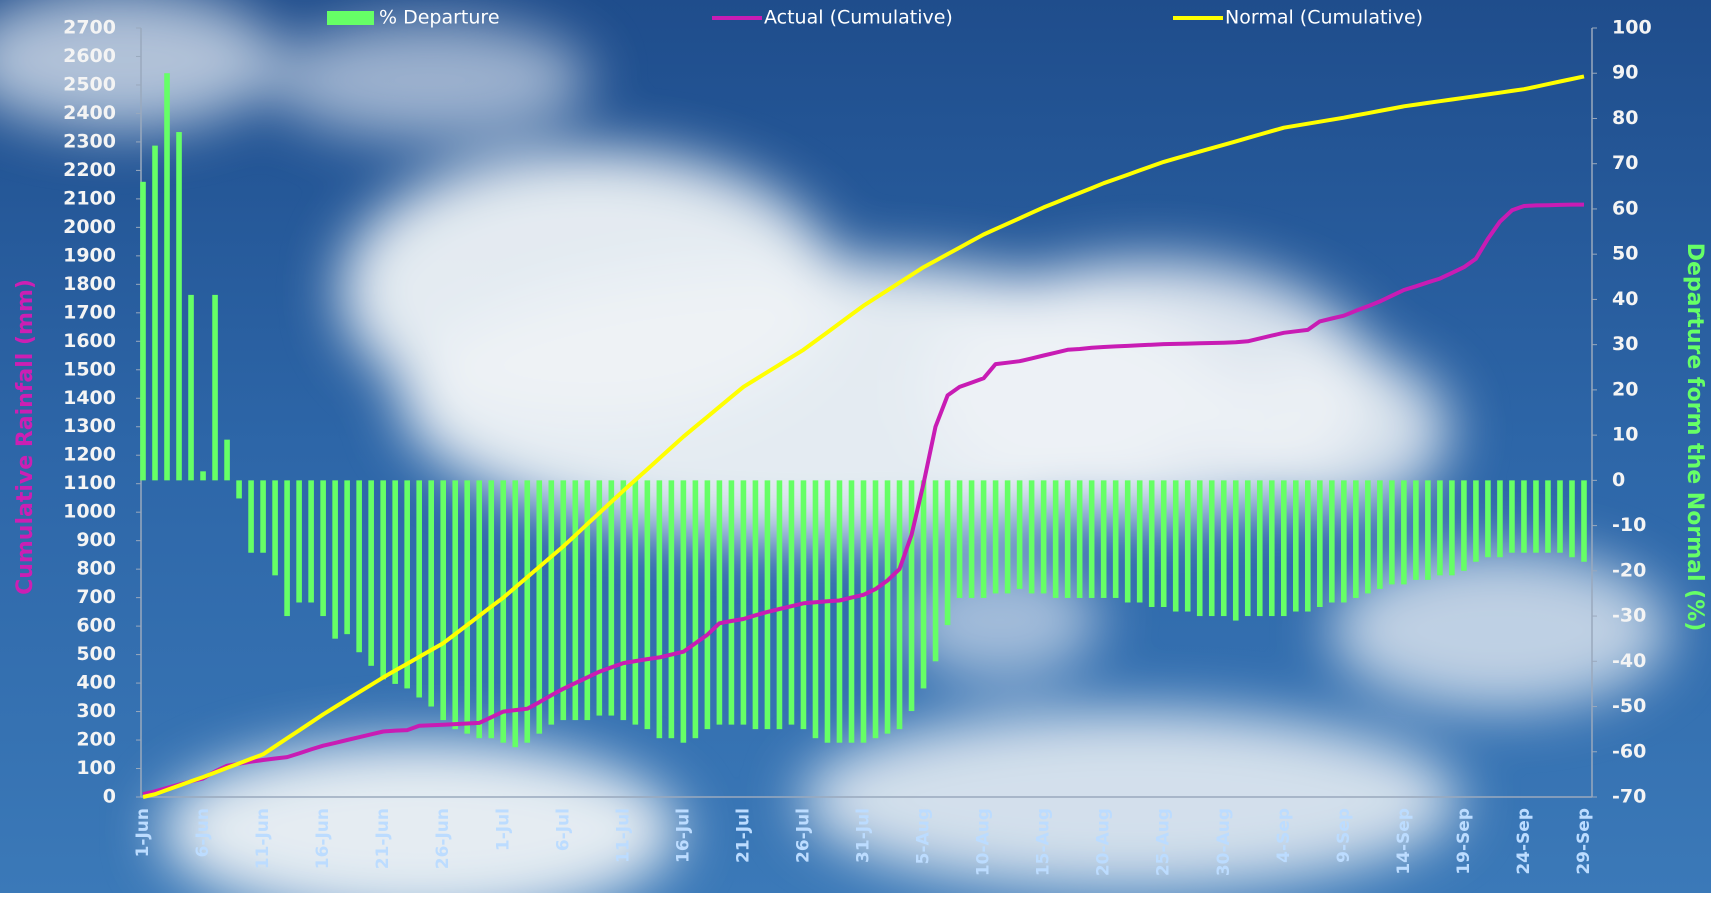  What do you see at coordinates (1625, 299) in the screenshot?
I see `y2-tick-label: 40` at bounding box center [1625, 299].